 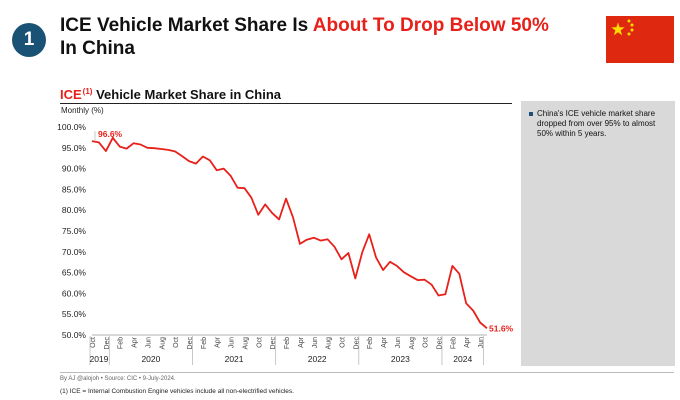 I want to click on x-year-label: 2024, so click(x=462, y=359).